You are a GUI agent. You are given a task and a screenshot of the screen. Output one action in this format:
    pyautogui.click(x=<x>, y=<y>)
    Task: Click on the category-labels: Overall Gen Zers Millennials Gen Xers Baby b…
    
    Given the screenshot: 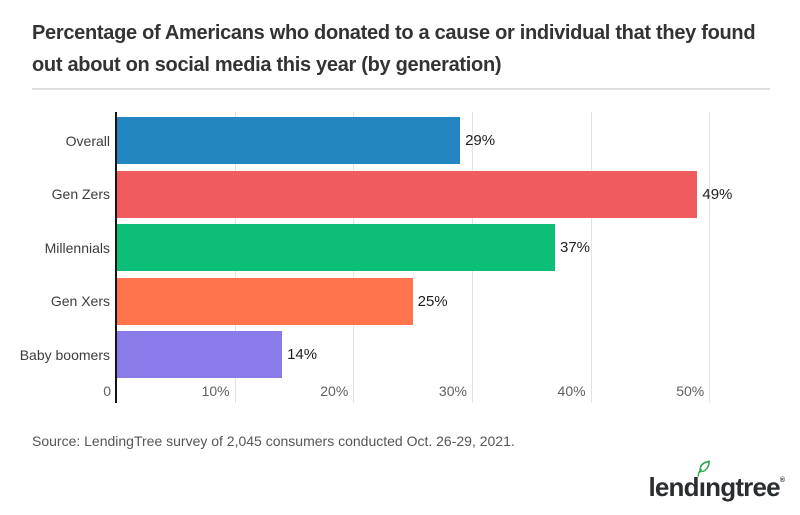 What is the action you would take?
    pyautogui.click(x=67, y=257)
    